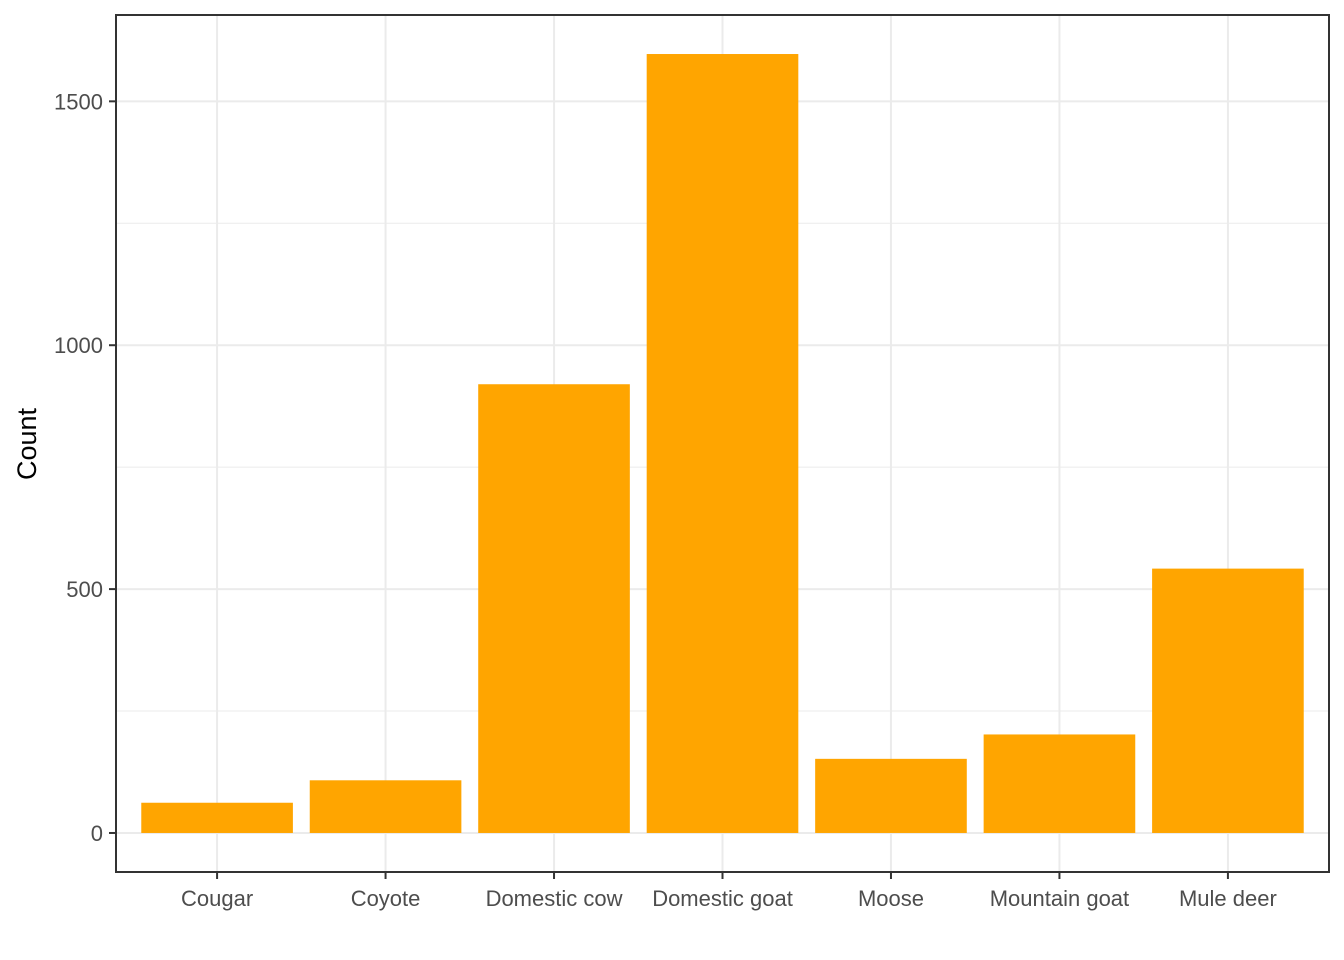 The height and width of the screenshot is (960, 1344). I want to click on y-axis-title: Count, so click(27, 443).